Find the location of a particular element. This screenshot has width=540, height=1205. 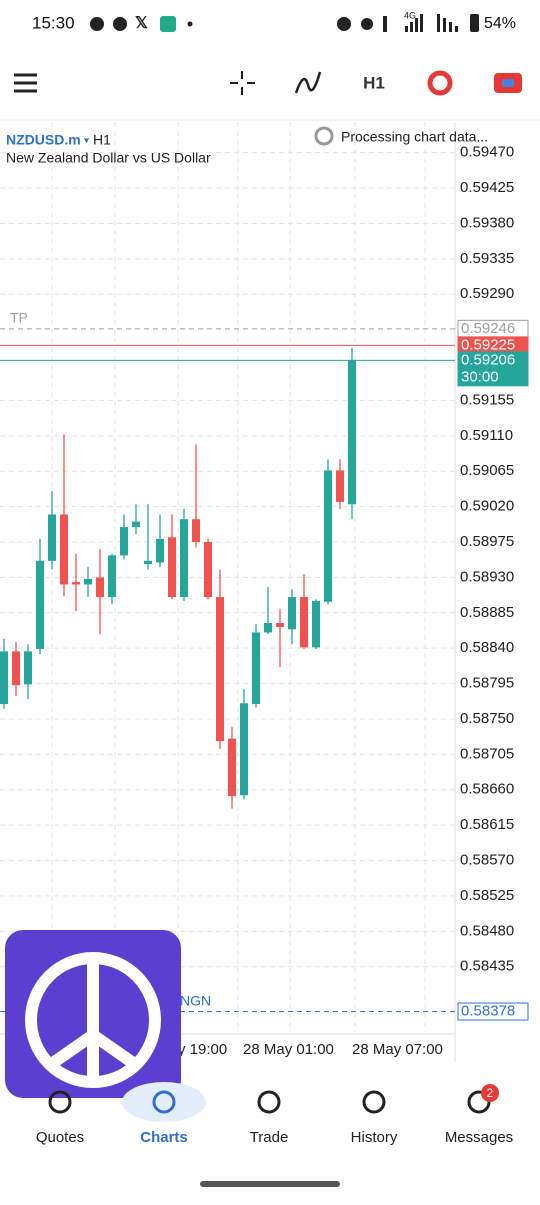

nav-tab: Quotes is located at coordinates (60, 1118).